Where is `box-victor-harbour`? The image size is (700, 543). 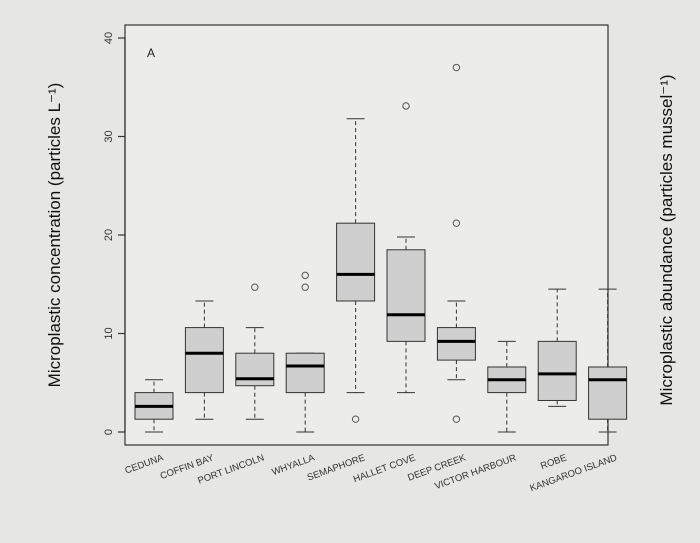
box-victor-harbour is located at coordinates (507, 386).